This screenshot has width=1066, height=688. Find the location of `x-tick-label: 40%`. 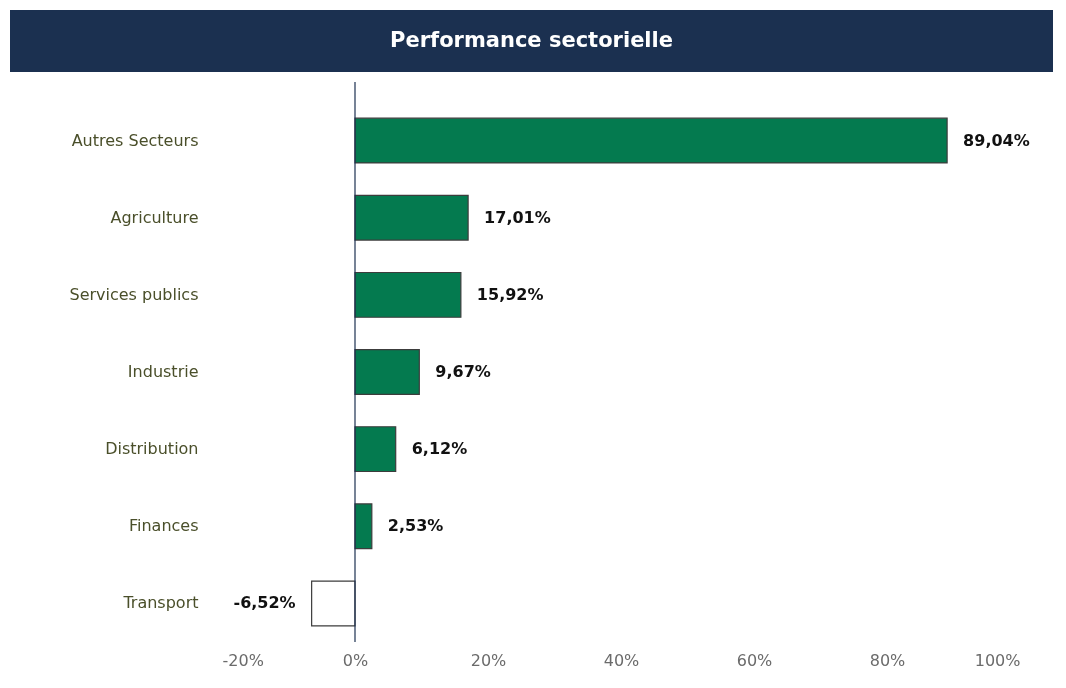

x-tick-label: 40% is located at coordinates (621, 660).